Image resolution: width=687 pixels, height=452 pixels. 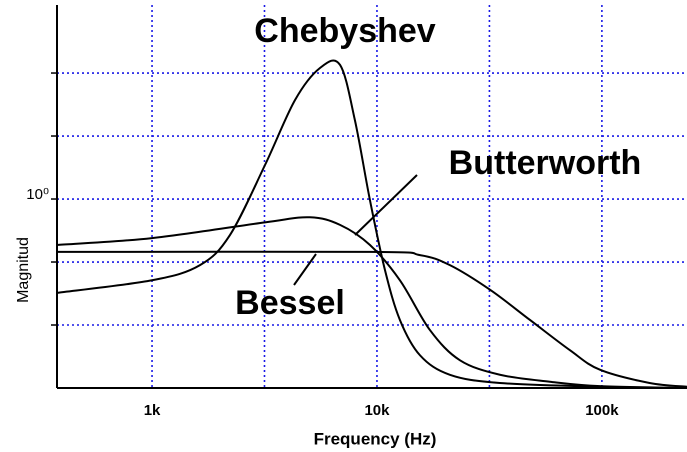 I want to click on x-tick-label: 100k, so click(x=602, y=410).